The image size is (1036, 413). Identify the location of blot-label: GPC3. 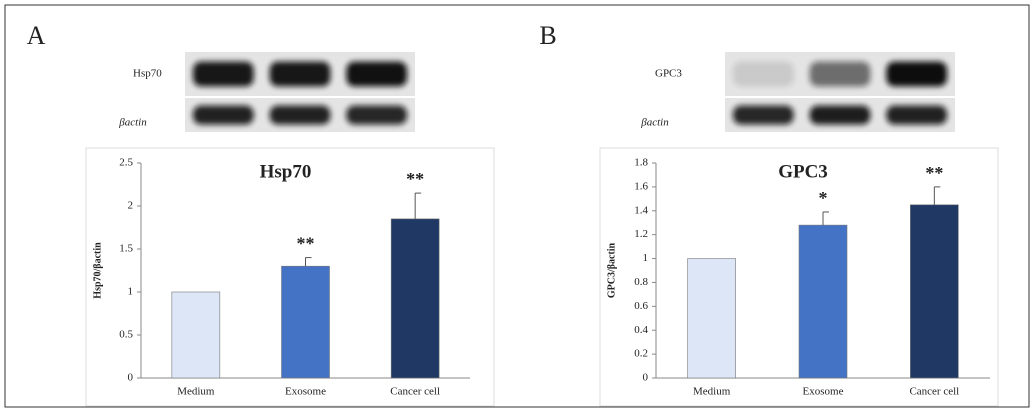
(668, 74).